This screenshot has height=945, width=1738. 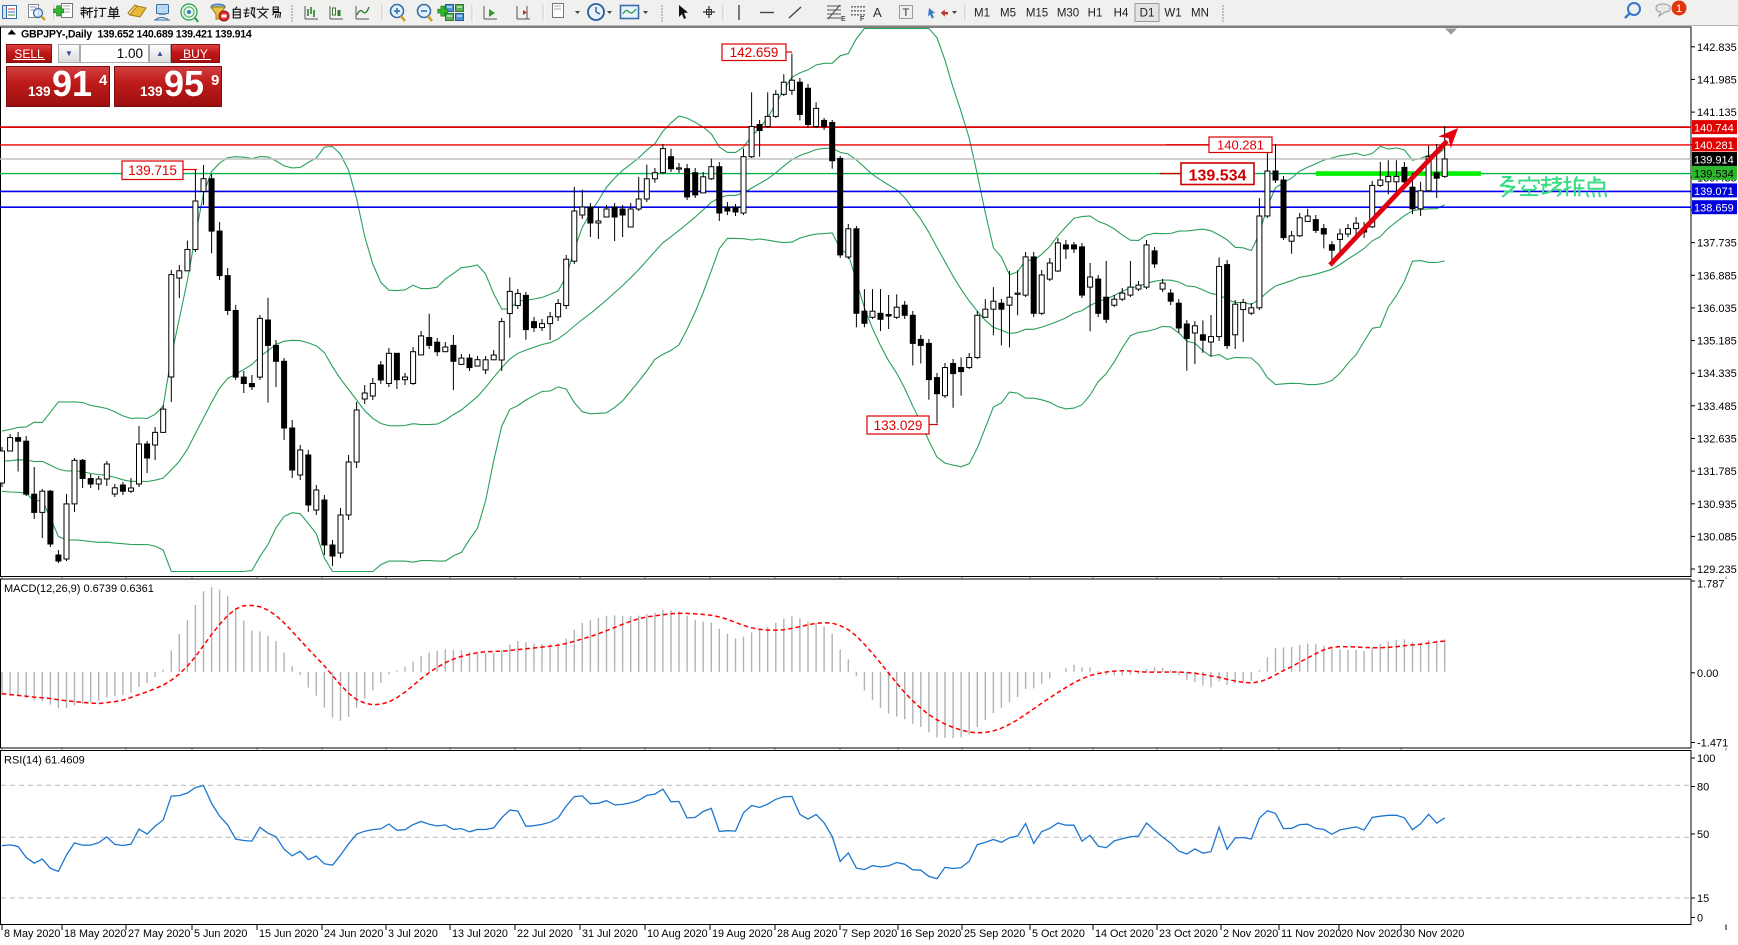 What do you see at coordinates (1008, 14) in the screenshot?
I see `svg-text: M5` at bounding box center [1008, 14].